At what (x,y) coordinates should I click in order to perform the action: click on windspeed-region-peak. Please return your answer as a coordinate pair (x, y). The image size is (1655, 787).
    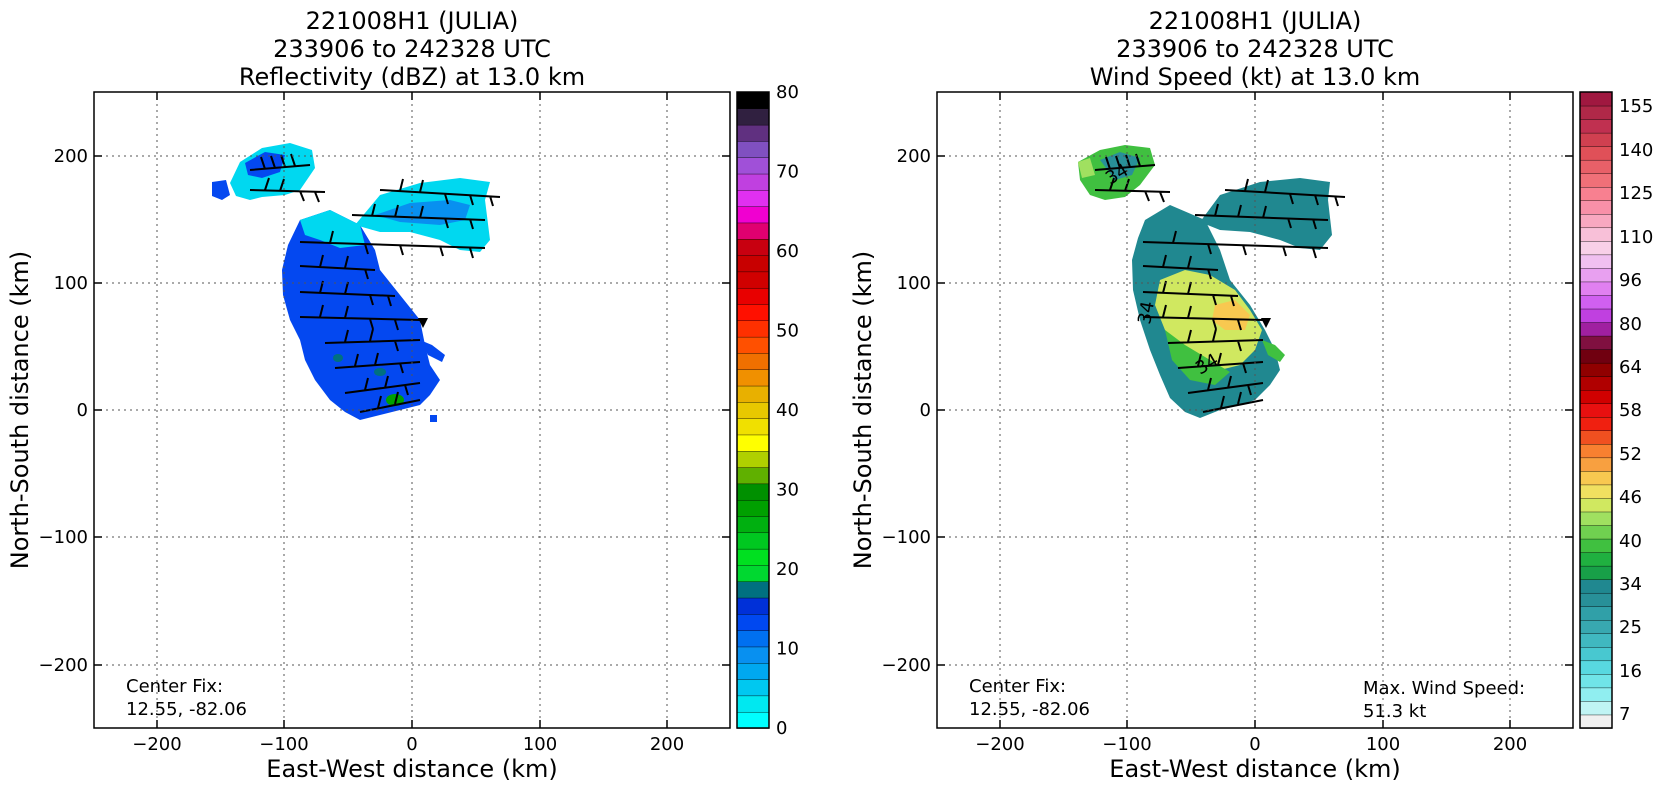
    Looking at the image, I should click on (1231, 315).